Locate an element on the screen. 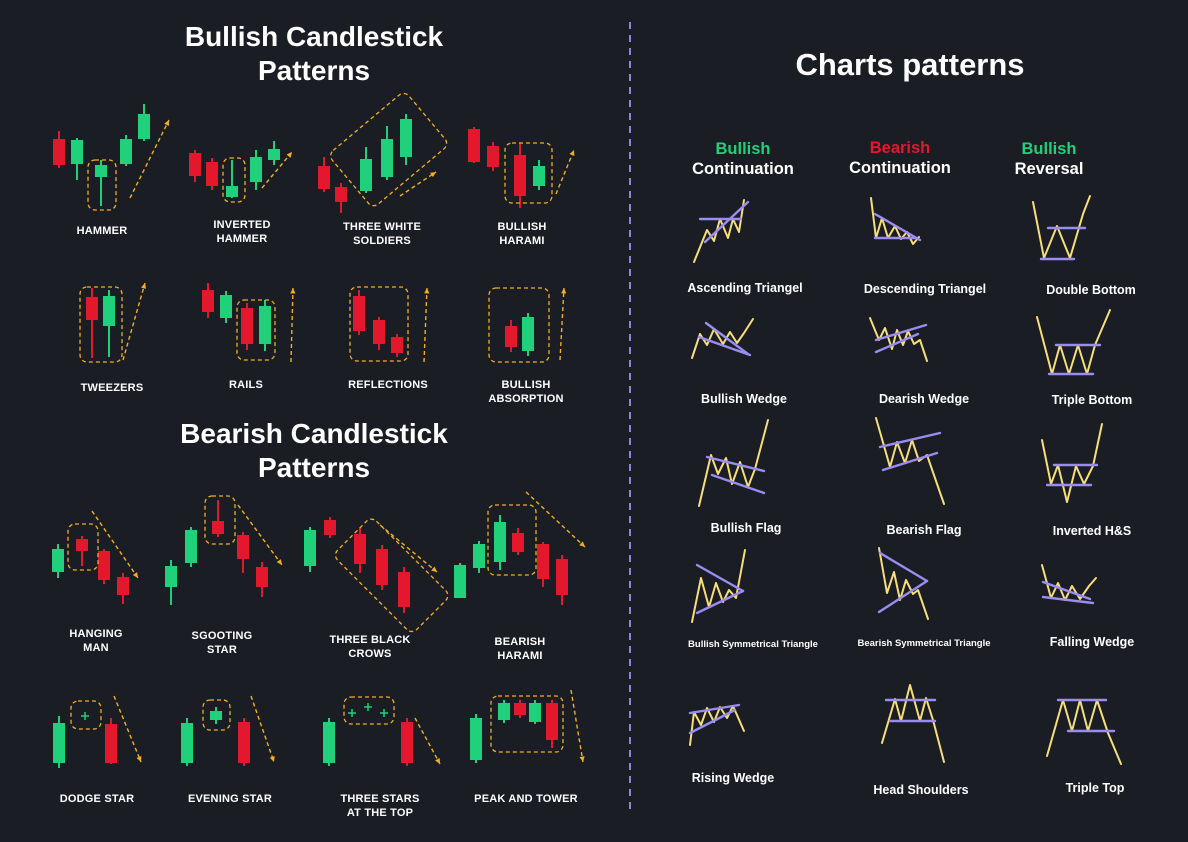 This screenshot has height=842, width=1188. column-name: Continuation is located at coordinates (743, 169).